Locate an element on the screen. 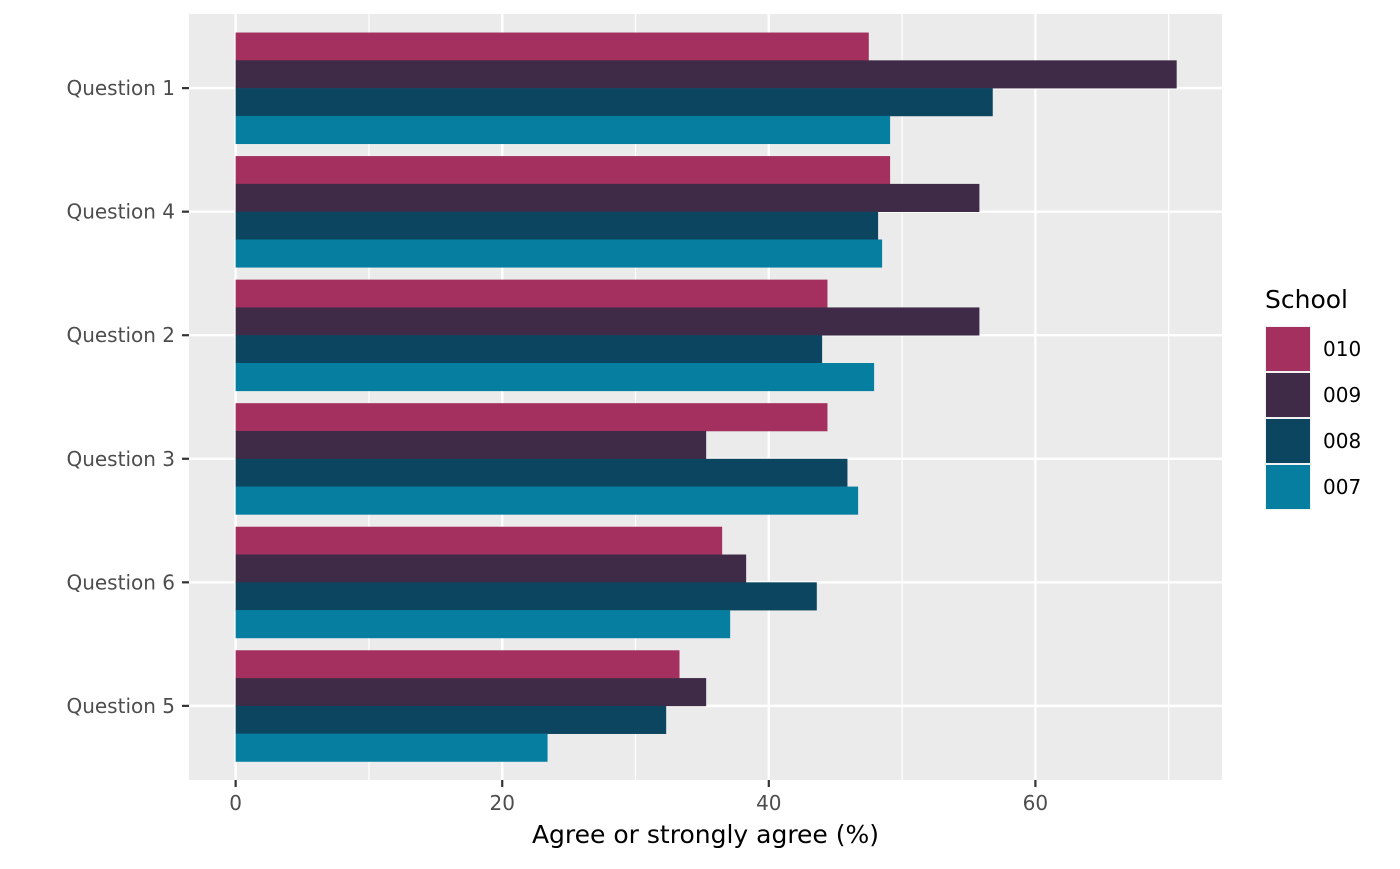 This screenshot has width=1400, height=869. y-tick-label: Question 6 is located at coordinates (120, 582).